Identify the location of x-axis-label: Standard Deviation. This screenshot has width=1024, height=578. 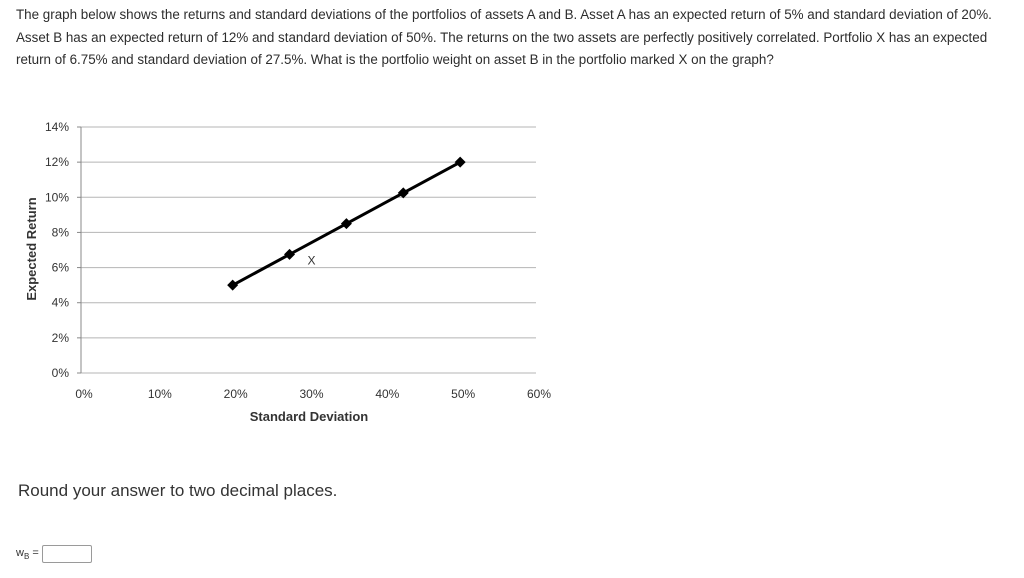
(309, 416).